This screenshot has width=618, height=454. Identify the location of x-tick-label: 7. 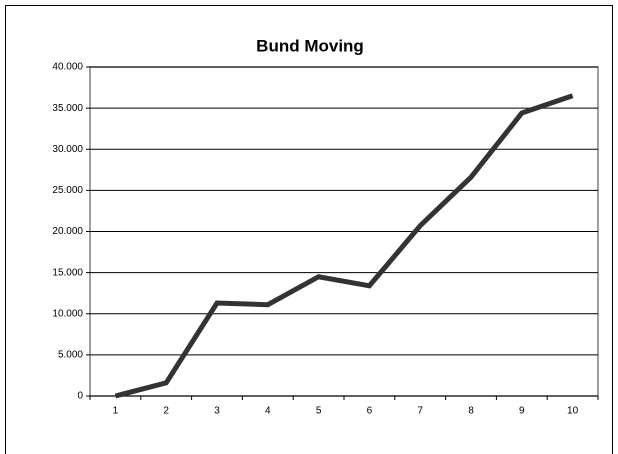
(420, 411).